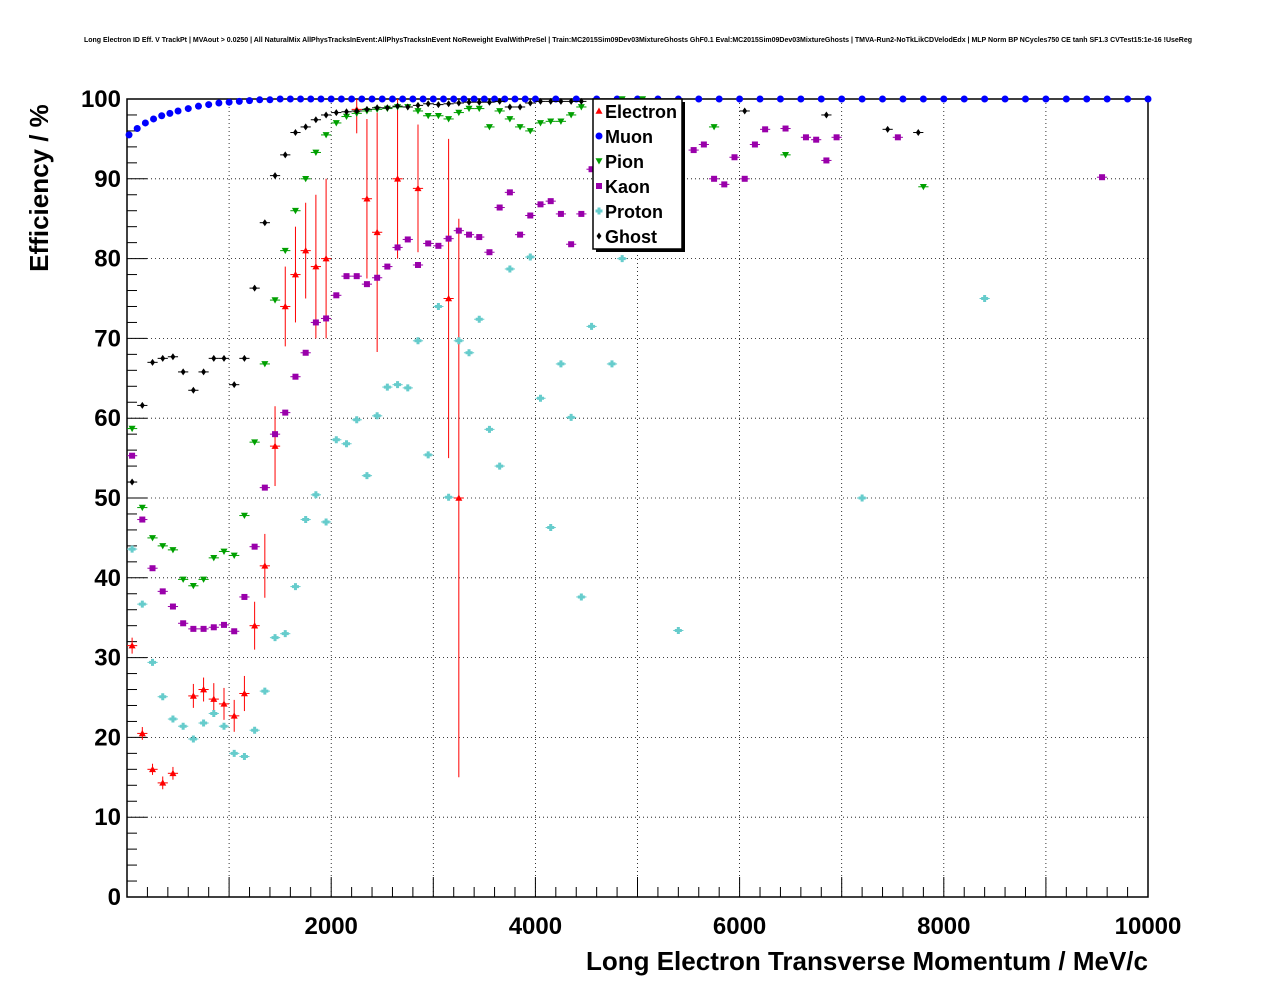 Image resolution: width=1276 pixels, height=996 pixels. I want to click on legend-label-electron: Electron, so click(641, 112).